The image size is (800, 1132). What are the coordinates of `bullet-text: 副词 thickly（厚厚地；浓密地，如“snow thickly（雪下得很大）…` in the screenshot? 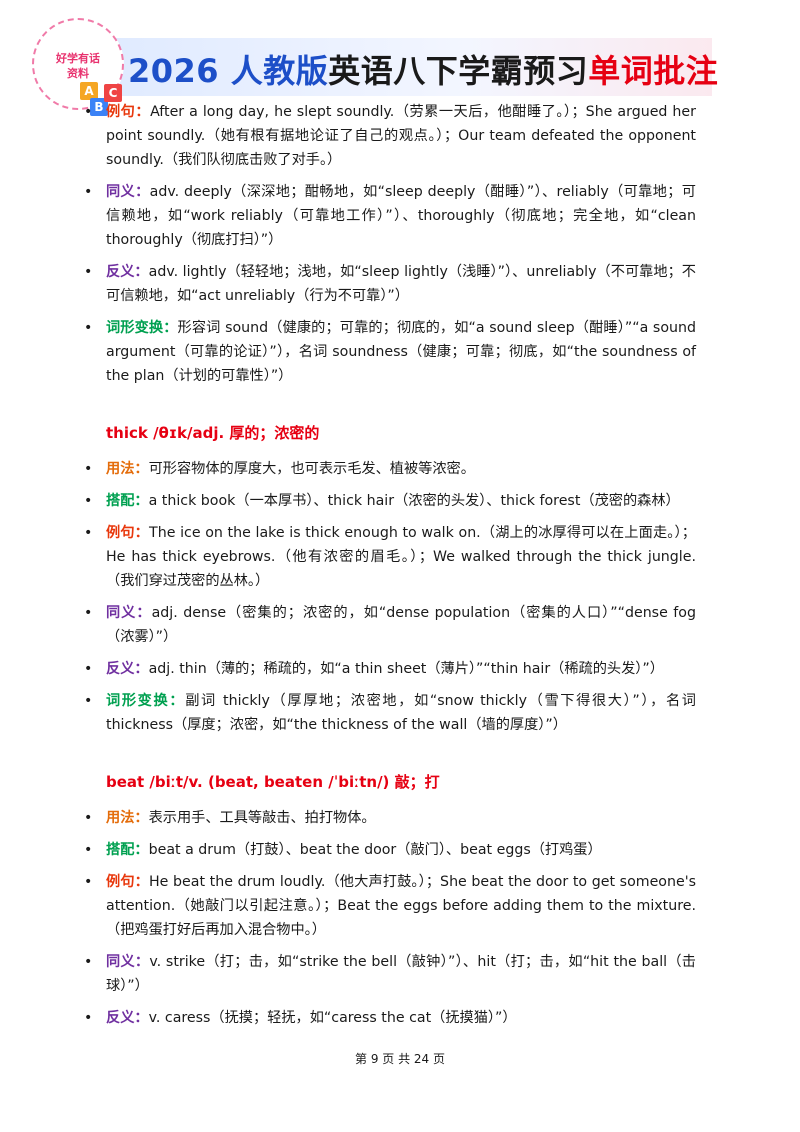 It's located at (401, 713).